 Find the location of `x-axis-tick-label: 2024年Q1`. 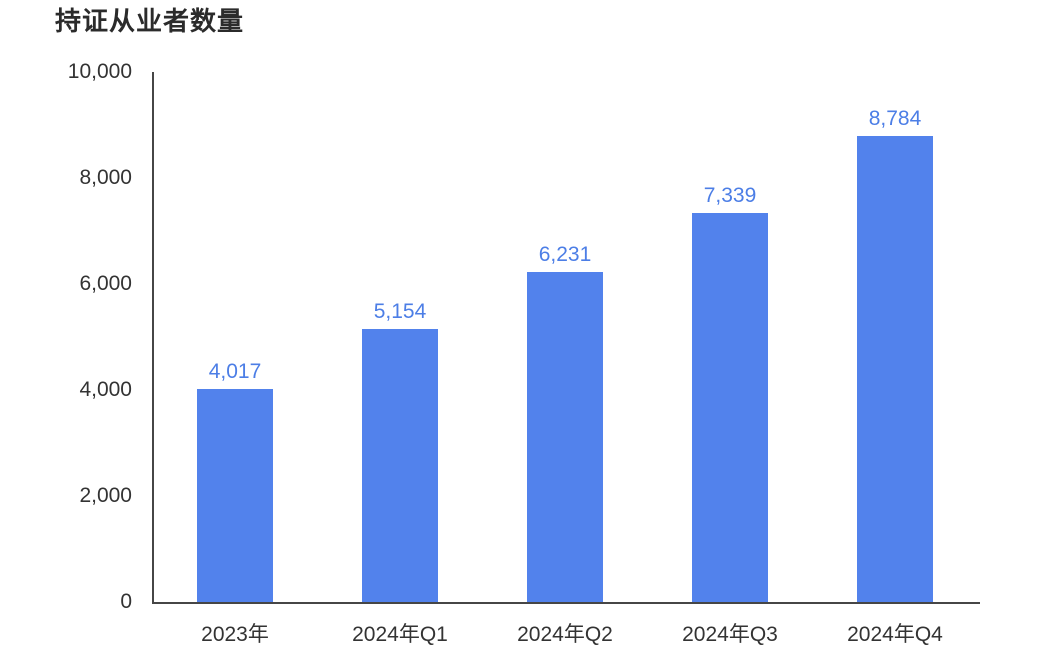

x-axis-tick-label: 2024年Q1 is located at coordinates (400, 634).